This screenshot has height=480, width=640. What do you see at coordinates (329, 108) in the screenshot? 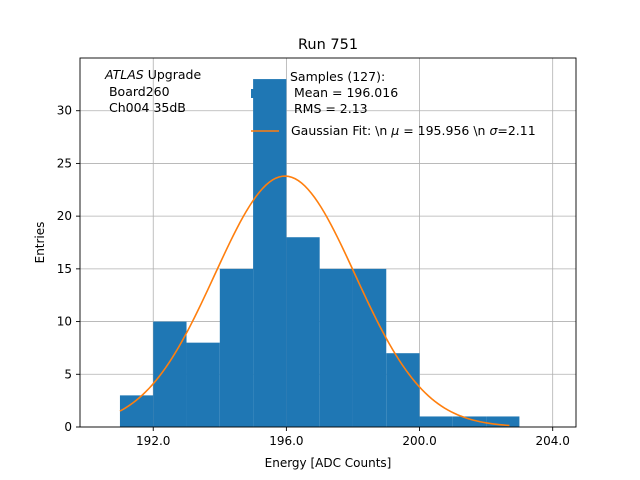
I see `legend-hist-line-3: RMS = 2.13` at bounding box center [329, 108].